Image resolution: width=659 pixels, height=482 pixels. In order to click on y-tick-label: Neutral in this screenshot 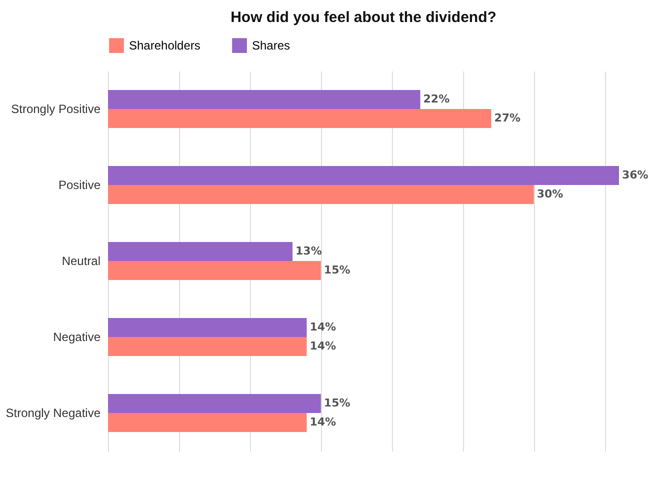, I will do `click(81, 261)`.